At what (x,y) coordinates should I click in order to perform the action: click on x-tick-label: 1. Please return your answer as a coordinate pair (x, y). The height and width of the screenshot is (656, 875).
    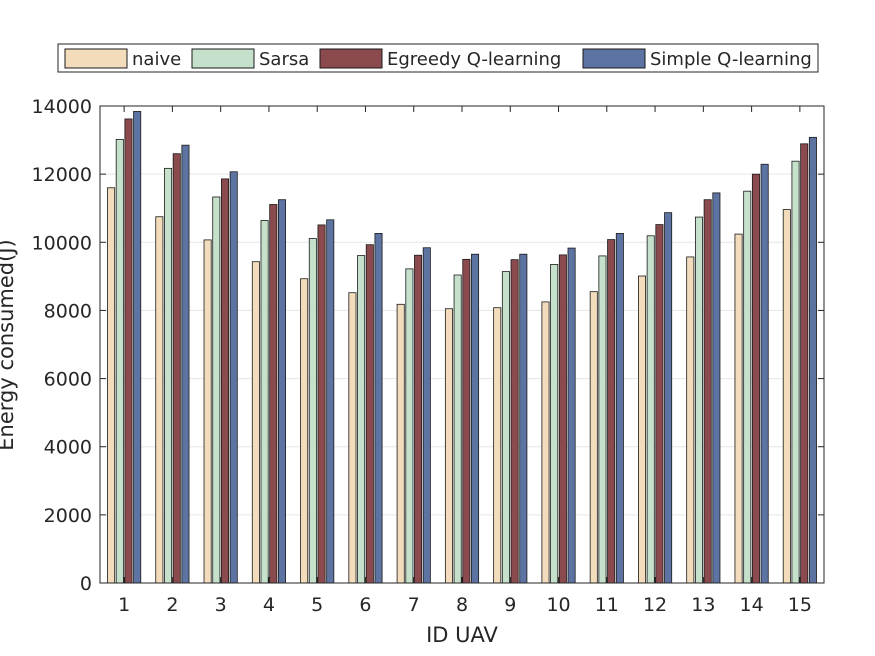
    Looking at the image, I should click on (124, 605).